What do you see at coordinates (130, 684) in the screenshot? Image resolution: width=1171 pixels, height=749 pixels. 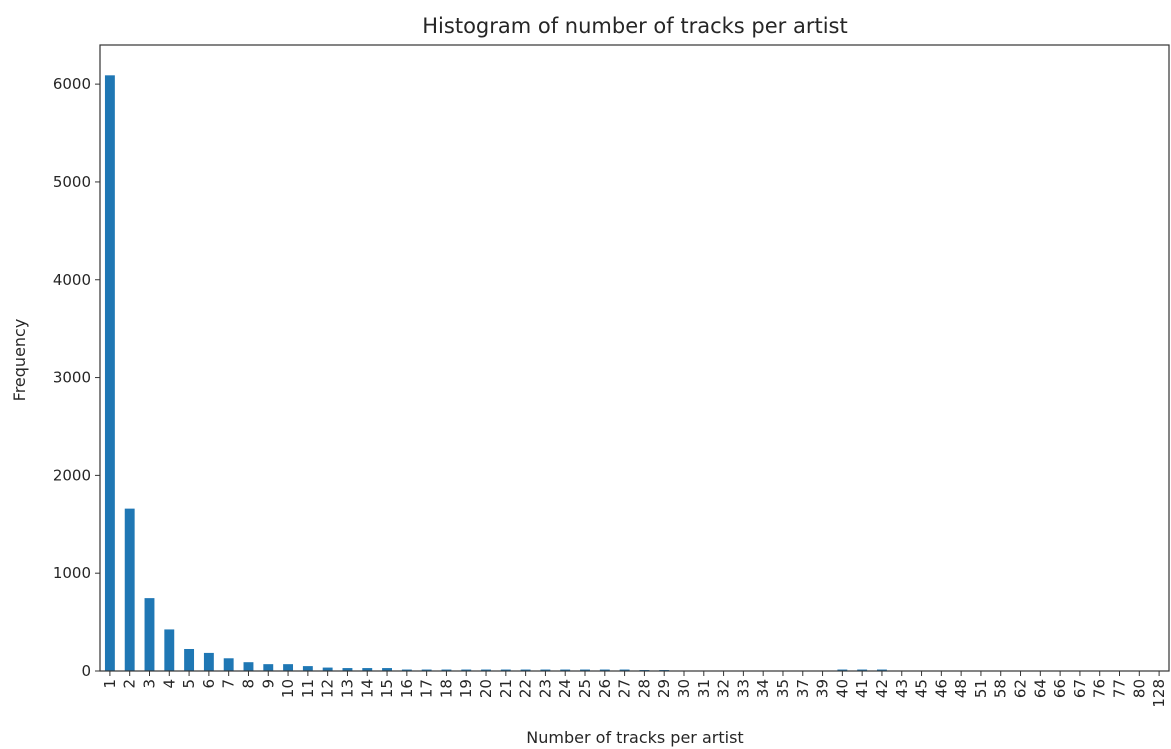 I see `x-tick-label: 2` at bounding box center [130, 684].